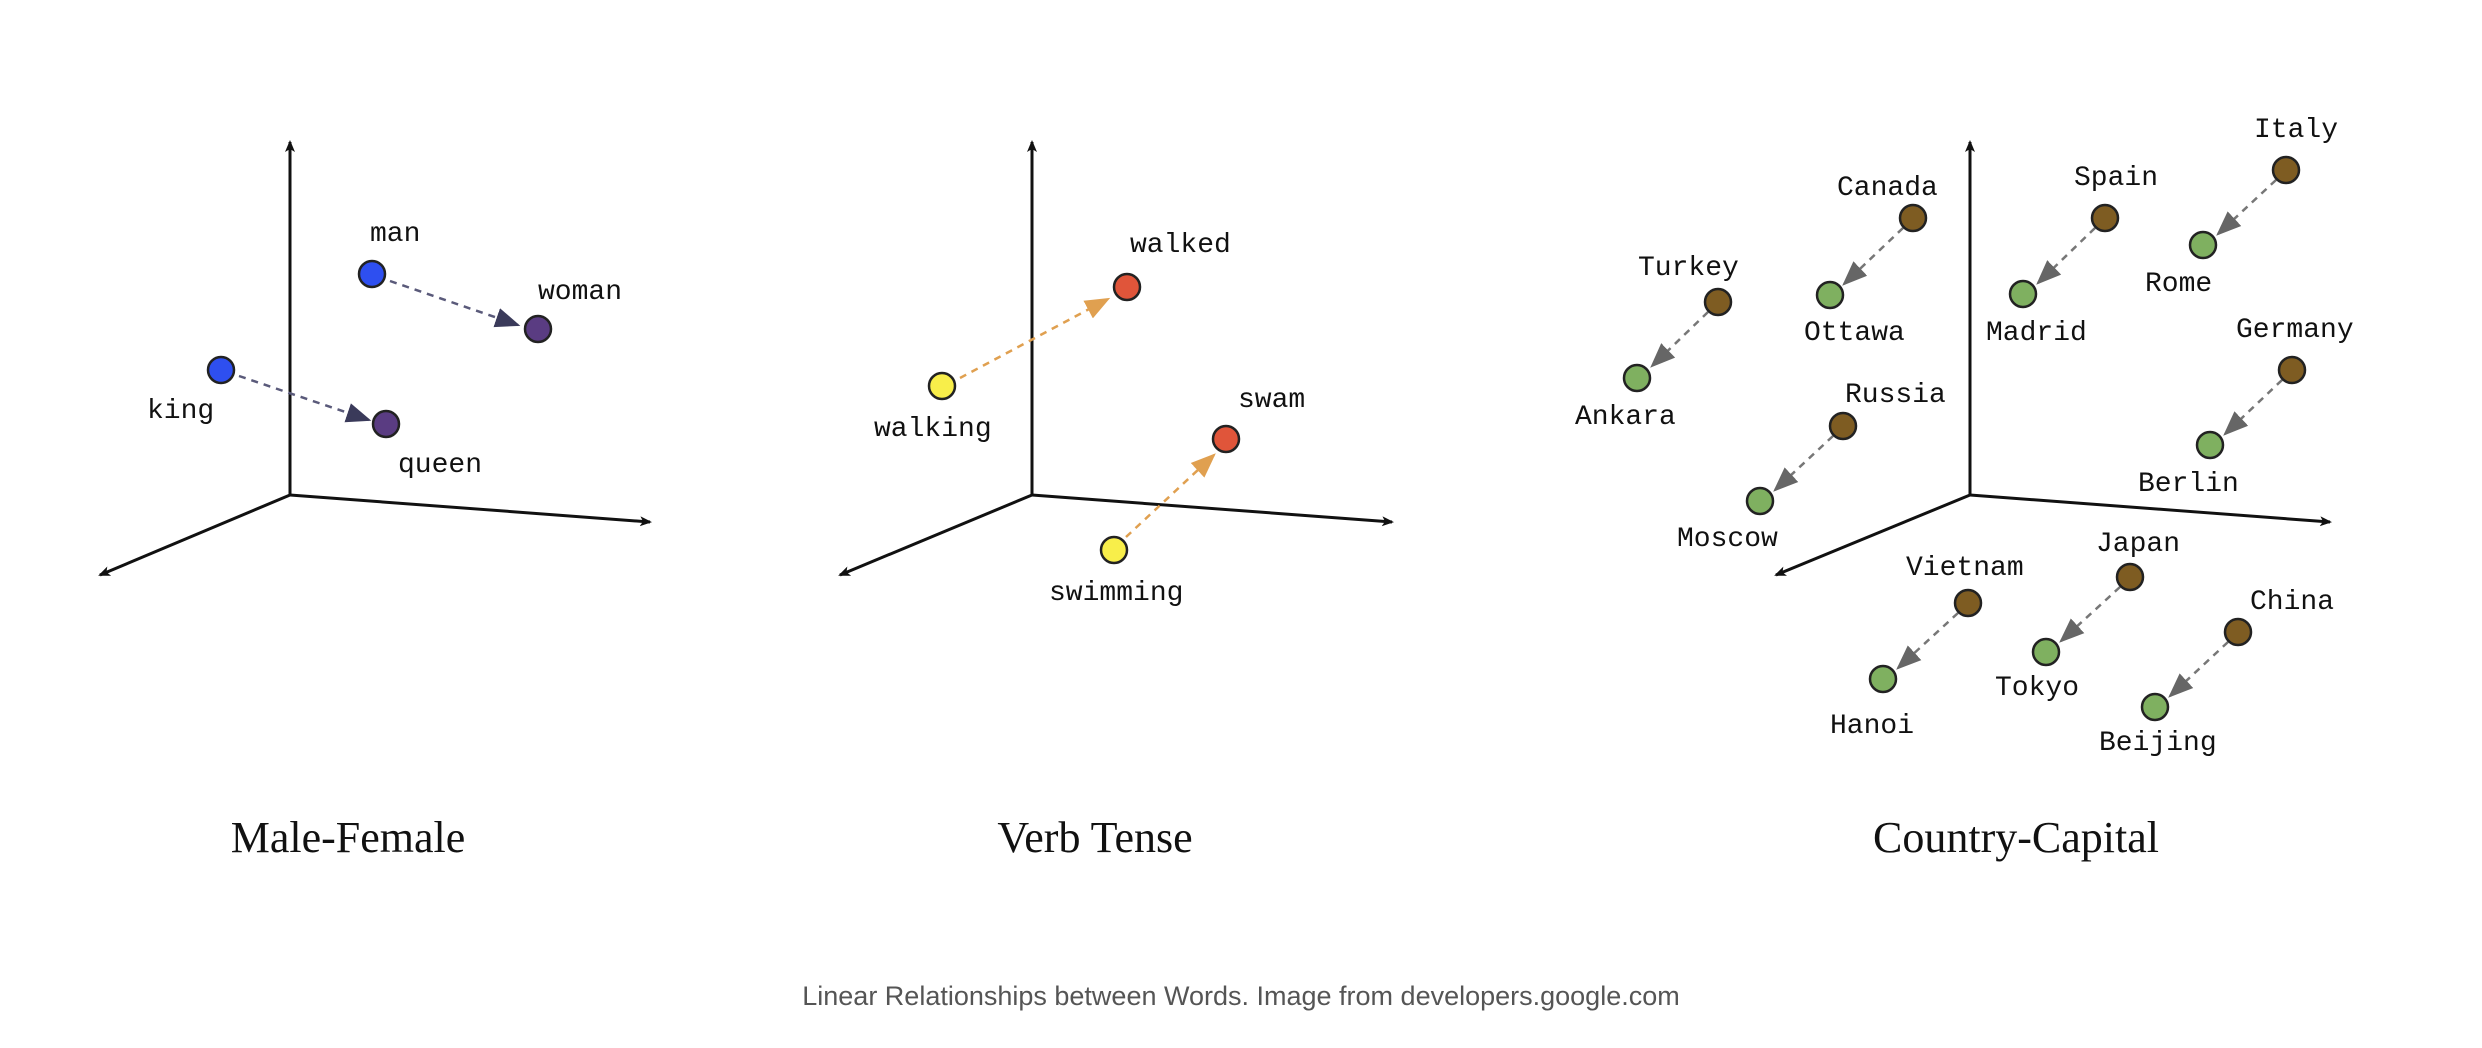  I want to click on word-label: Vietnam, so click(1965, 568).